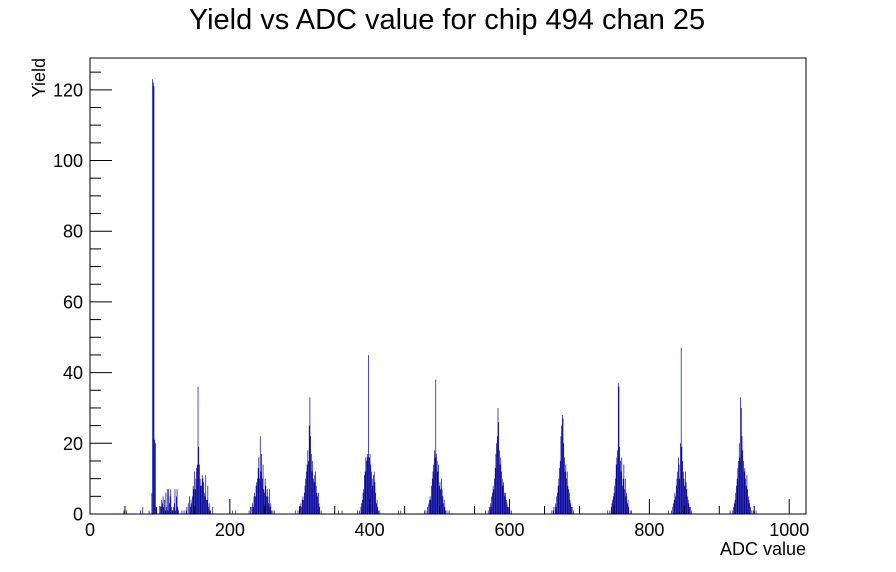  What do you see at coordinates (510, 530) in the screenshot?
I see `x-tick-label: 600` at bounding box center [510, 530].